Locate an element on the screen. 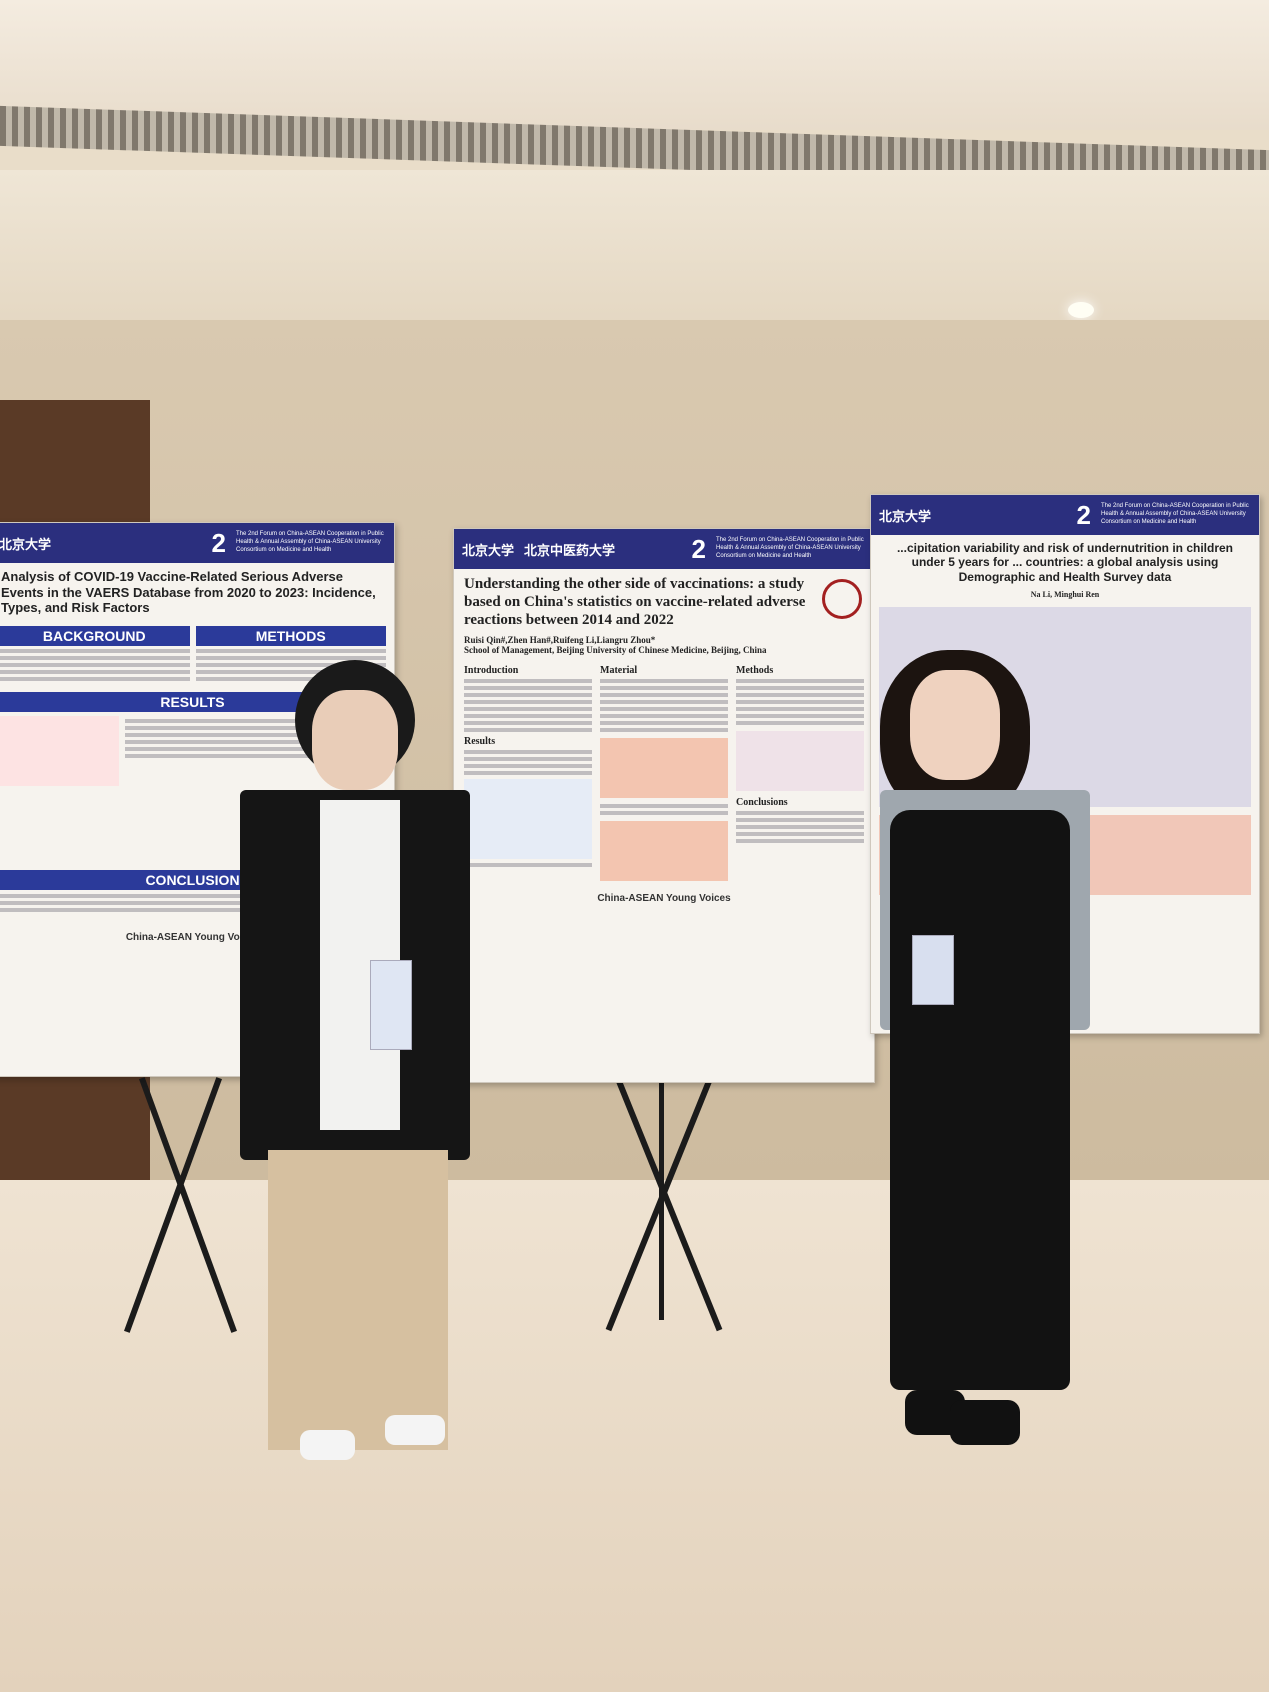  person-left-trousers is located at coordinates (358, 1300).